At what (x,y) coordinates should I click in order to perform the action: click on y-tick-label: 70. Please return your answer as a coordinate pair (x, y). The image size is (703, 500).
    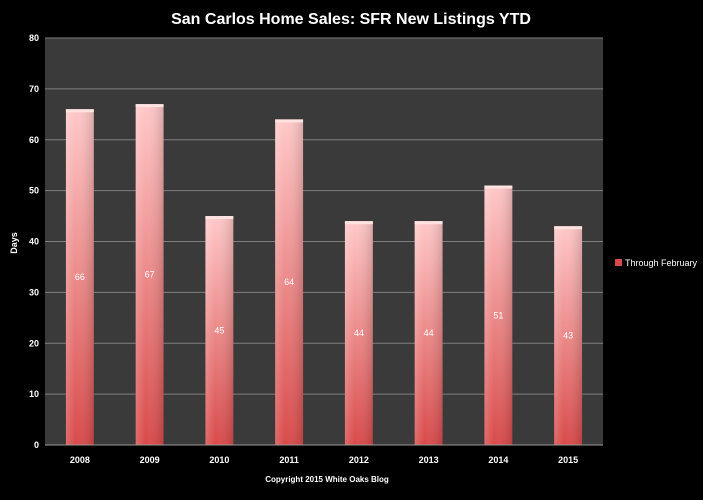
    Looking at the image, I should click on (34, 89).